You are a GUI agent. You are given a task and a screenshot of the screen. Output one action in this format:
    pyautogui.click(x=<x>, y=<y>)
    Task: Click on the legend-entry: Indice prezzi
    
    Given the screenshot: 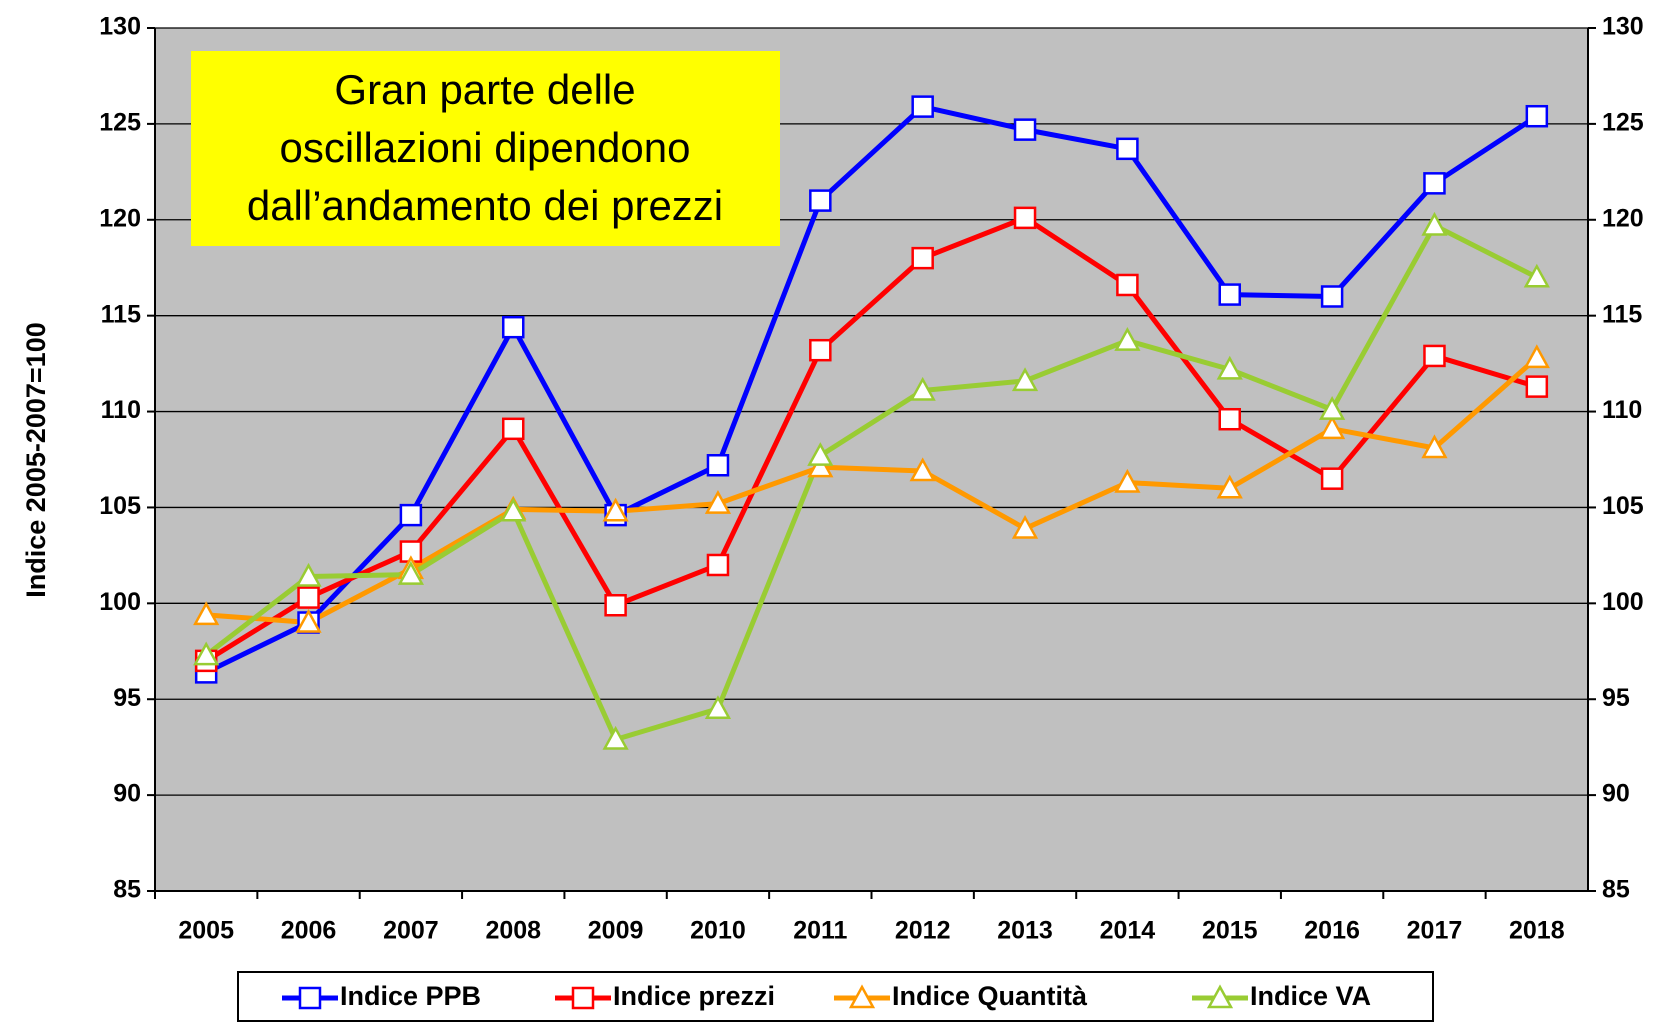 What is the action you would take?
    pyautogui.click(x=665, y=996)
    